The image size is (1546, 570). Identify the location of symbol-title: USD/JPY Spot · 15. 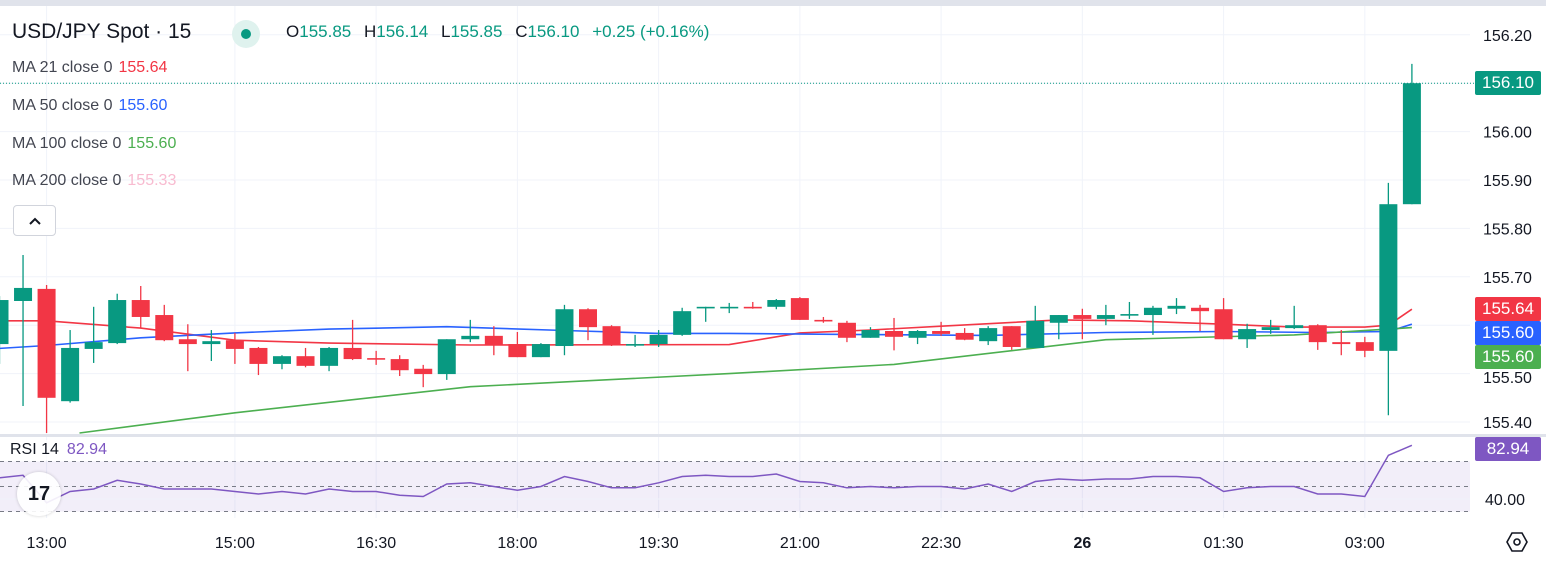
(102, 31).